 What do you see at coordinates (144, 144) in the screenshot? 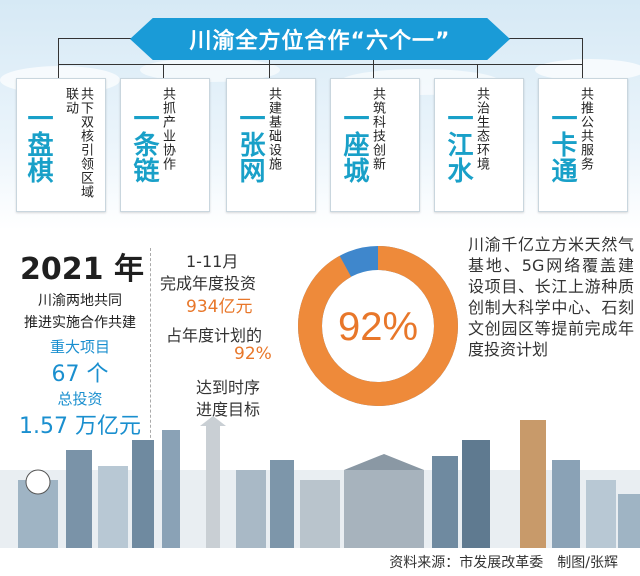
I see `card-big-text: 一条链` at bounding box center [144, 144].